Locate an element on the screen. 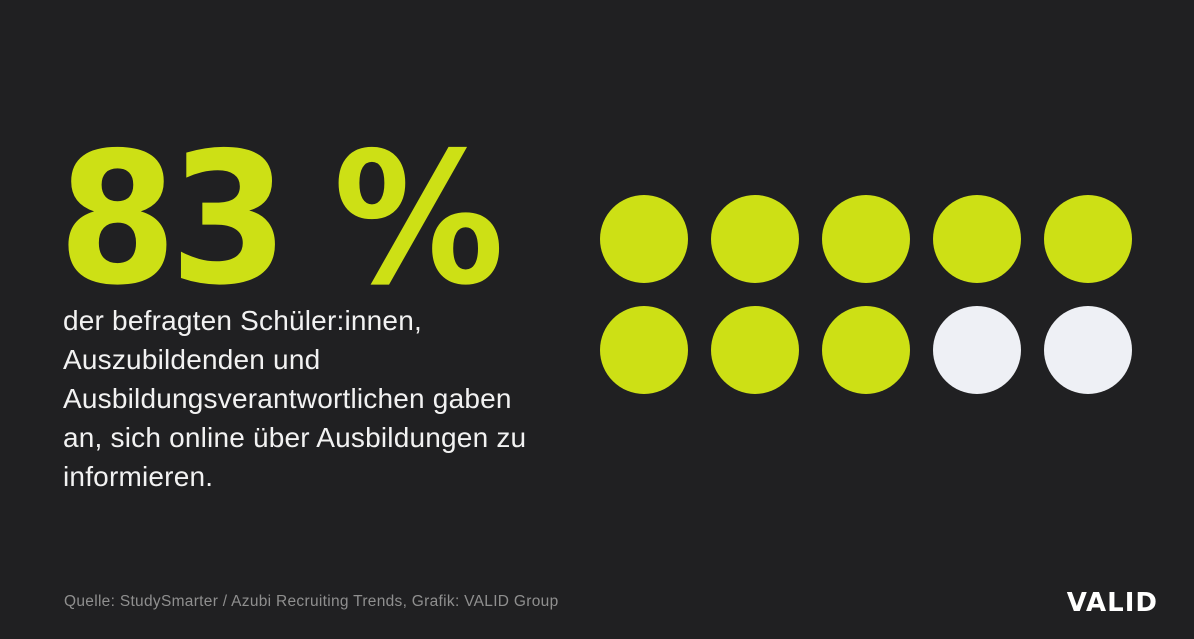 The image size is (1194, 639). stat-description-line: der befragten Schüler:innen, is located at coordinates (242, 320).